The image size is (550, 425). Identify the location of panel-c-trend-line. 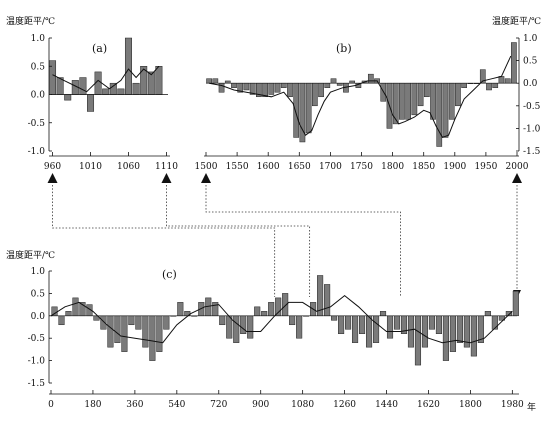
(281, 319).